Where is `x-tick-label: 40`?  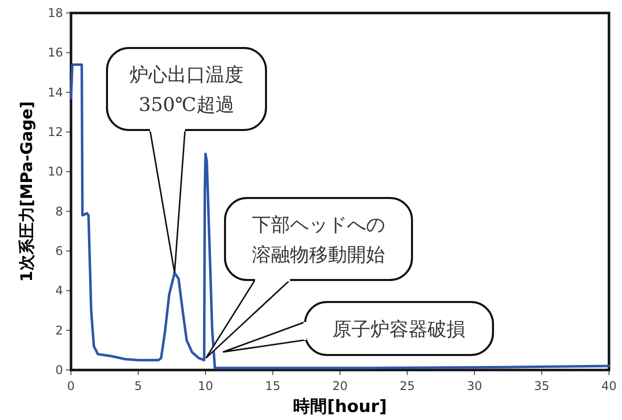 x-tick-label: 40 is located at coordinates (609, 386).